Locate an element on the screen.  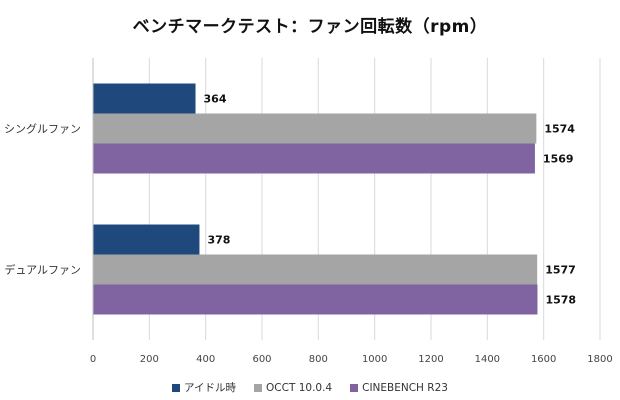
data-label-0-2: 1569 is located at coordinates (558, 159).